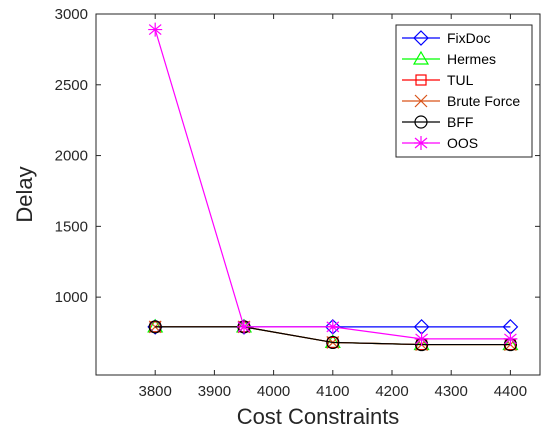  I want to click on legend: FixDoc Hermes TUL Brute Force BFF OOS, so click(464, 91).